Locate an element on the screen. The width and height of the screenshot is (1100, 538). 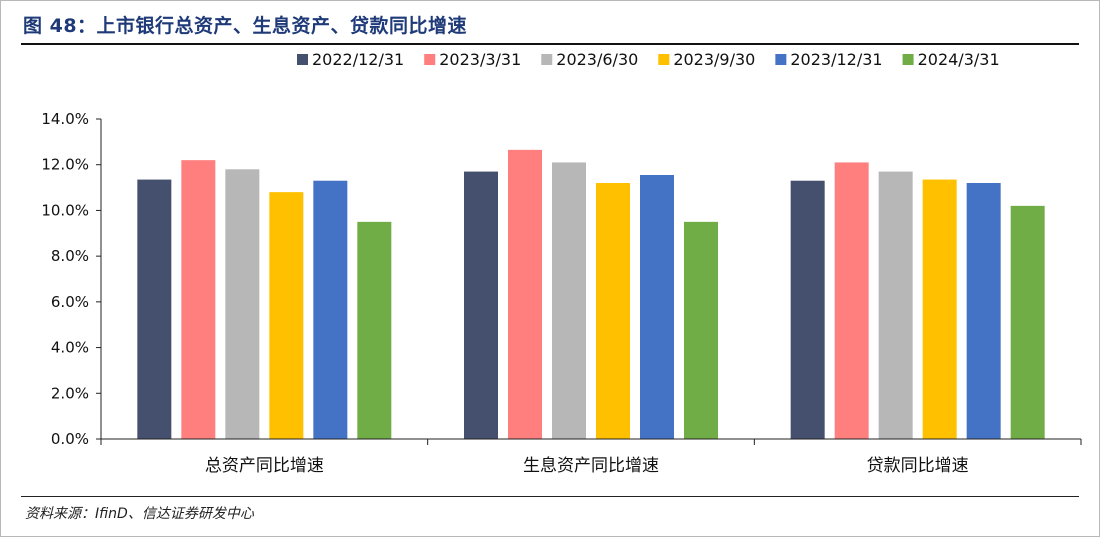
y-tick-label: 4.0% is located at coordinates (70, 348).